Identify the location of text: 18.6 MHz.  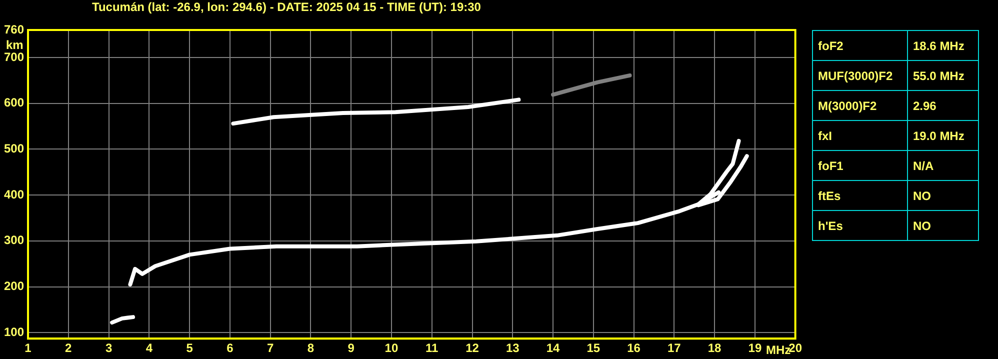
(938, 45).